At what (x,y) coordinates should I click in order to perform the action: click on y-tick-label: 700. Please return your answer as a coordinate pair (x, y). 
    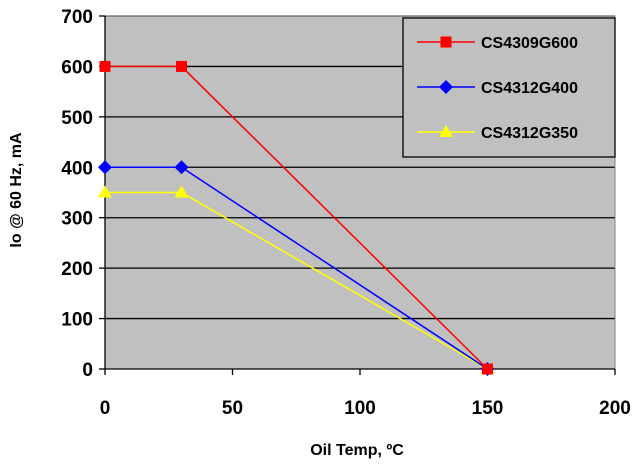
    Looking at the image, I should click on (77, 17).